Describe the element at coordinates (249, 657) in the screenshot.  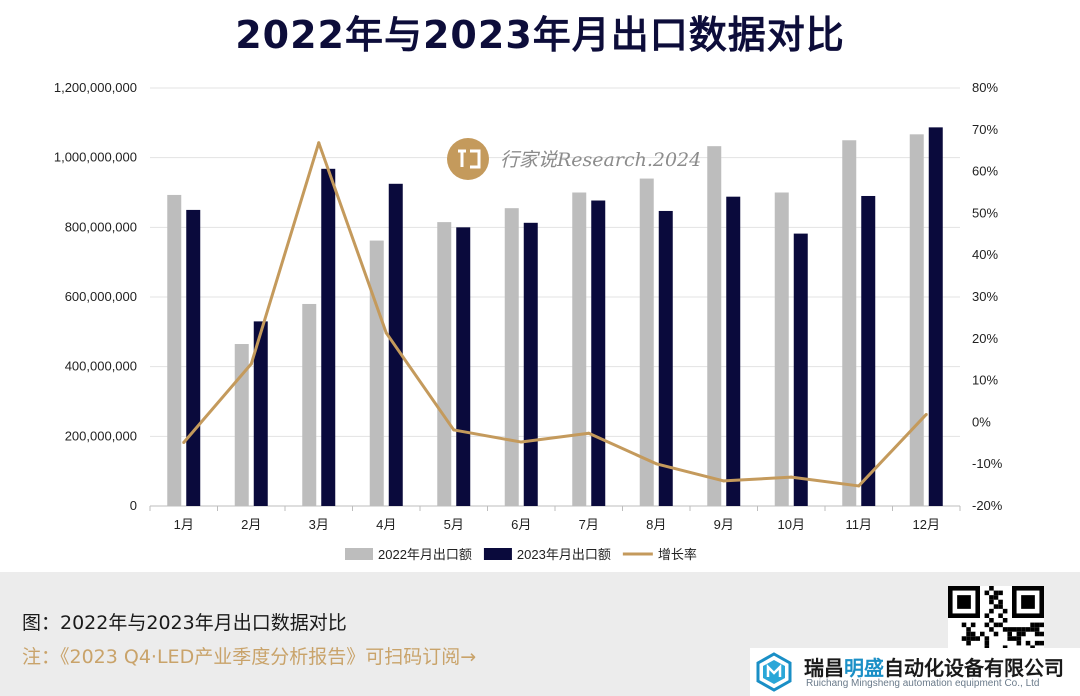
I see `subscribe-note: 注：《2023 Q4·LED产业季度分析报告》可扫码订阅→` at that location.